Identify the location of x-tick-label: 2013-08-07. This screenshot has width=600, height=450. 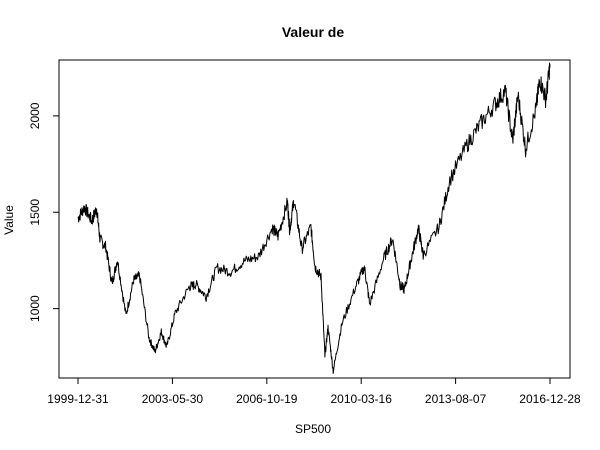
(456, 399).